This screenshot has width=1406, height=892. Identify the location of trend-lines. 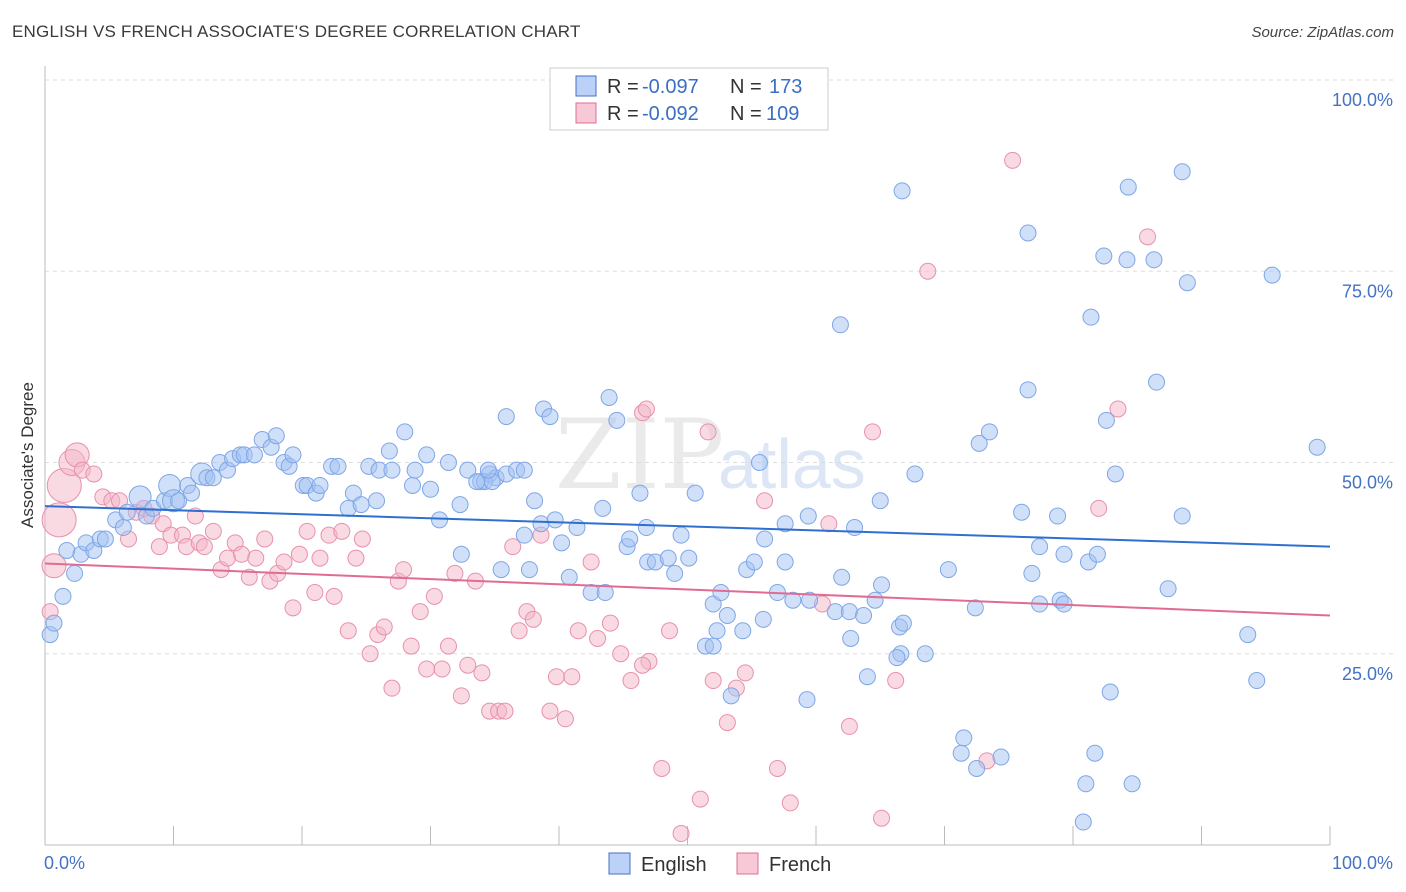
(687, 561).